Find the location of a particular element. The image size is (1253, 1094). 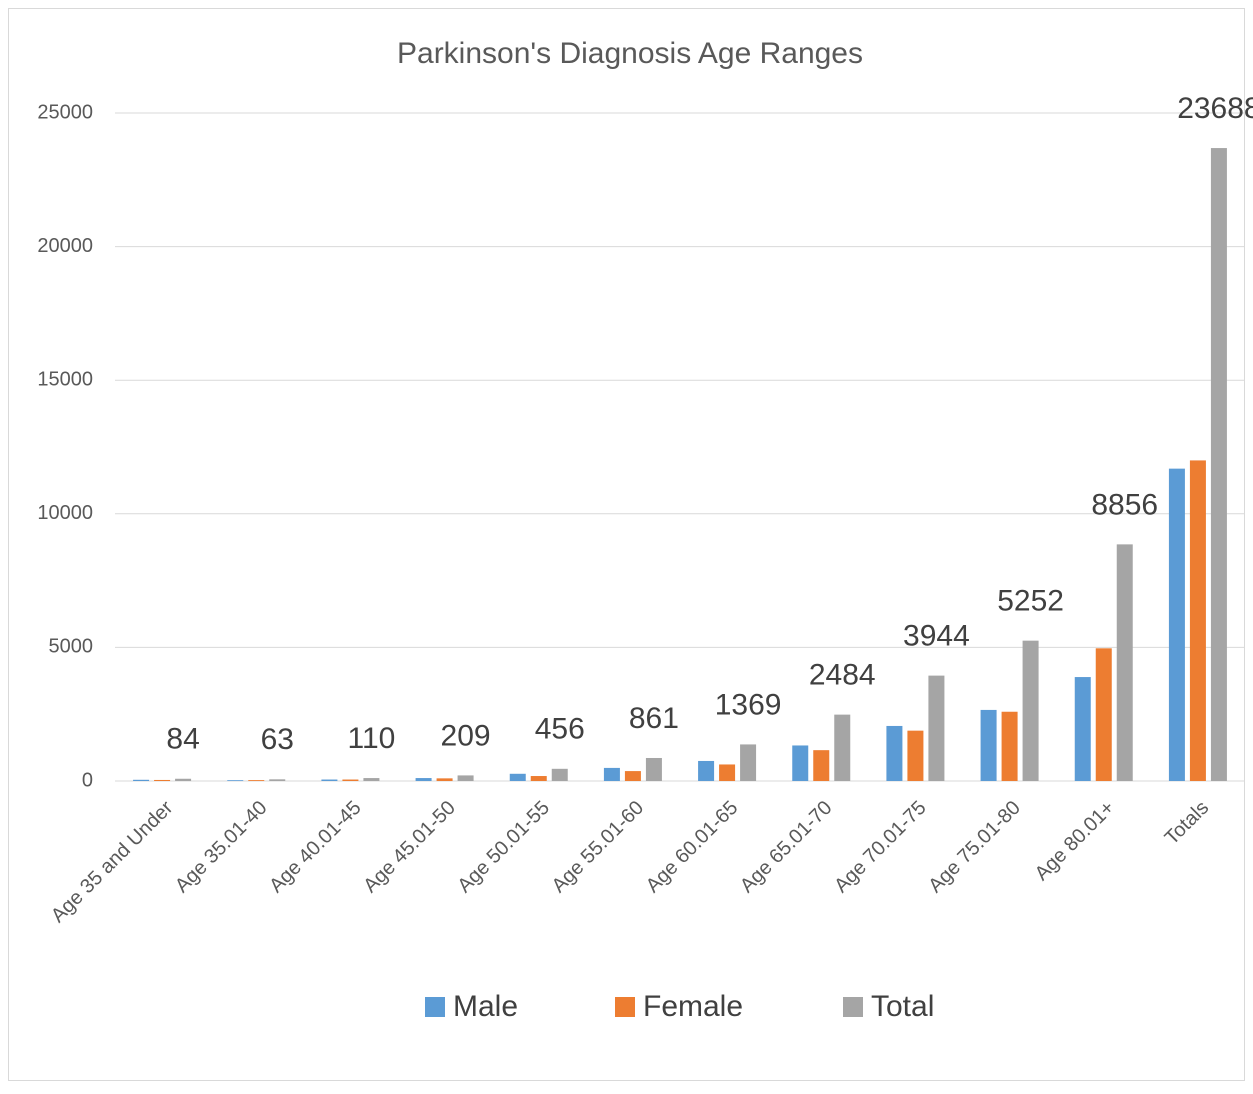

data-label: 861 is located at coordinates (654, 718).